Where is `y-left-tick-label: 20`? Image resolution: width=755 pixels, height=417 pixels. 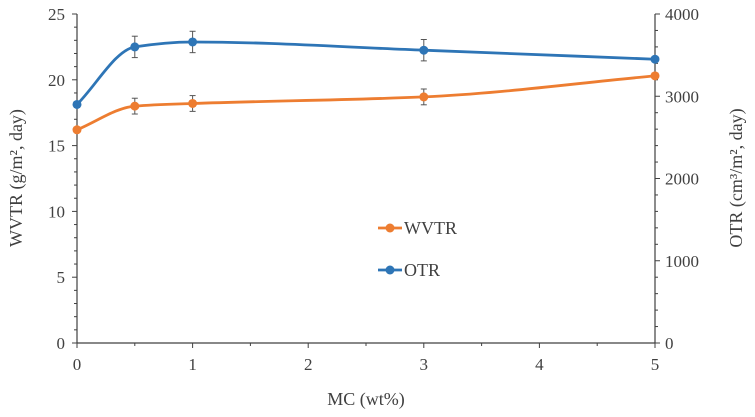
y-left-tick-label: 20 is located at coordinates (56, 80).